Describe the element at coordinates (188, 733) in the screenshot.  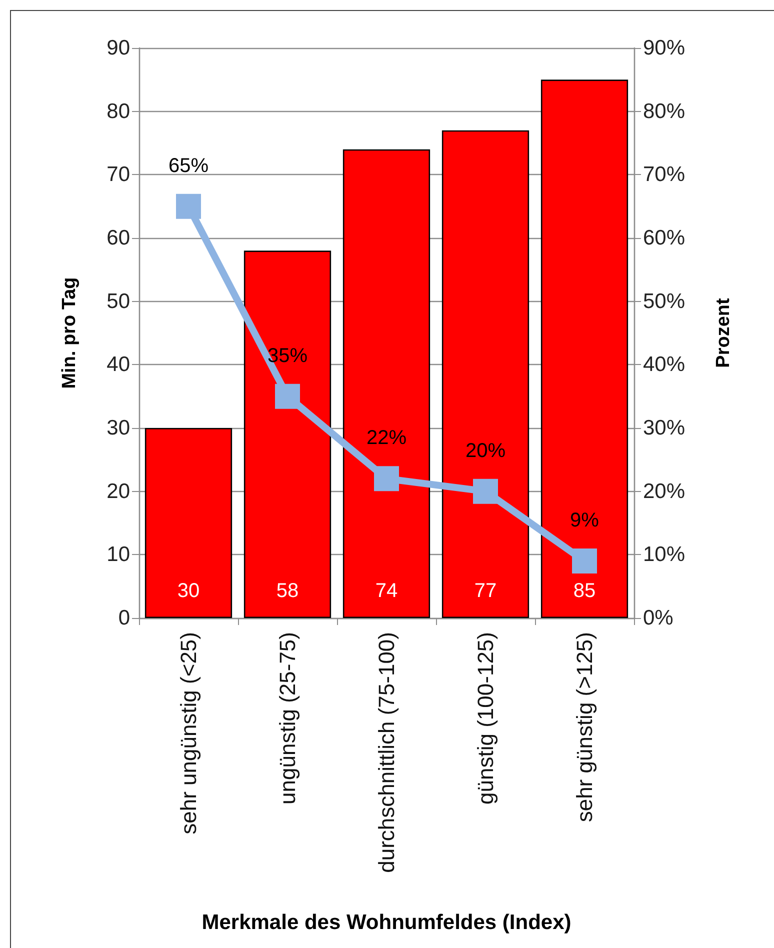
I see `x-tick-label: sehr ungünstig (<25)` at that location.